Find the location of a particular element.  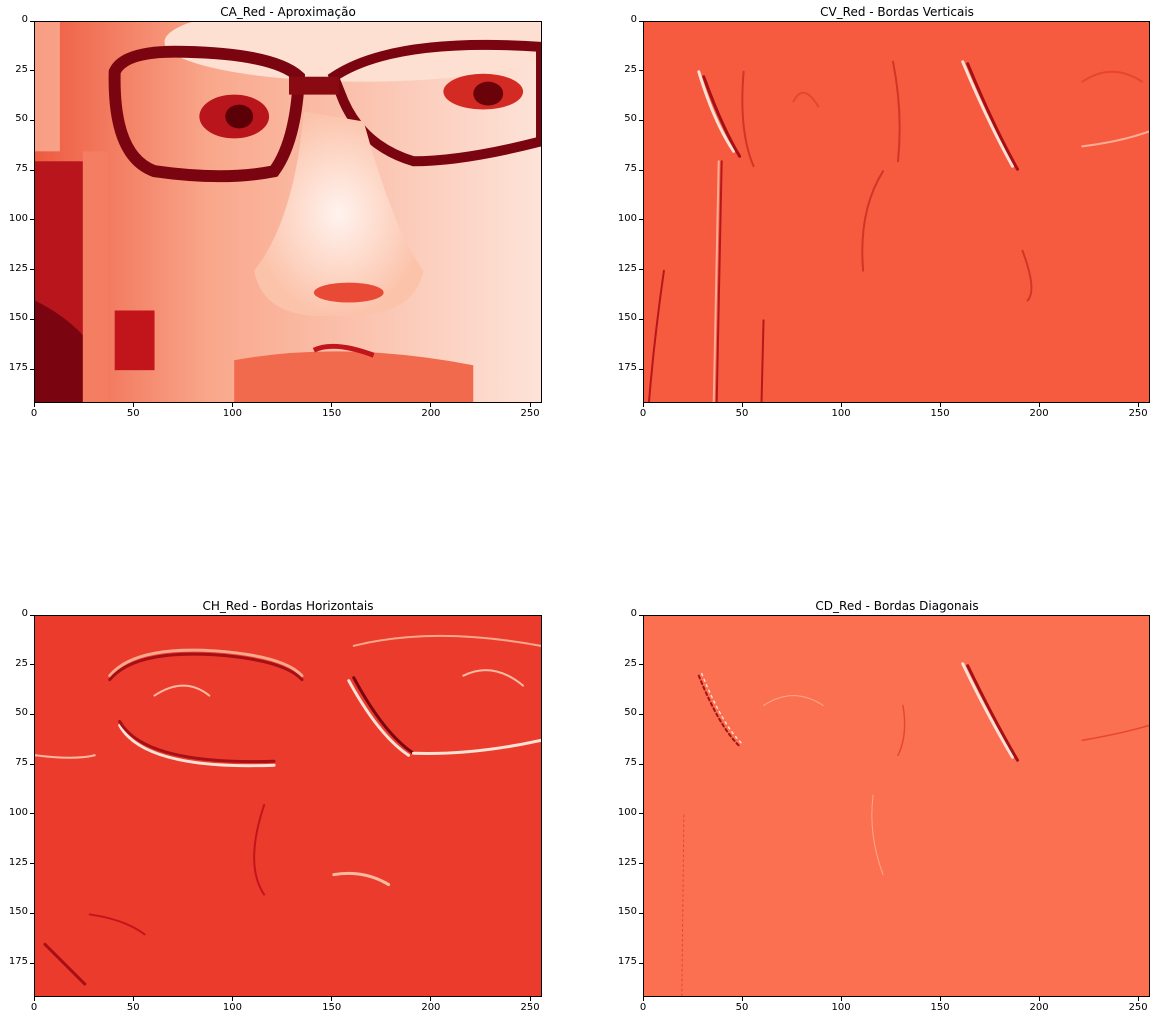

panel-title: CA_Red - Aproximação is located at coordinates (288, 12).